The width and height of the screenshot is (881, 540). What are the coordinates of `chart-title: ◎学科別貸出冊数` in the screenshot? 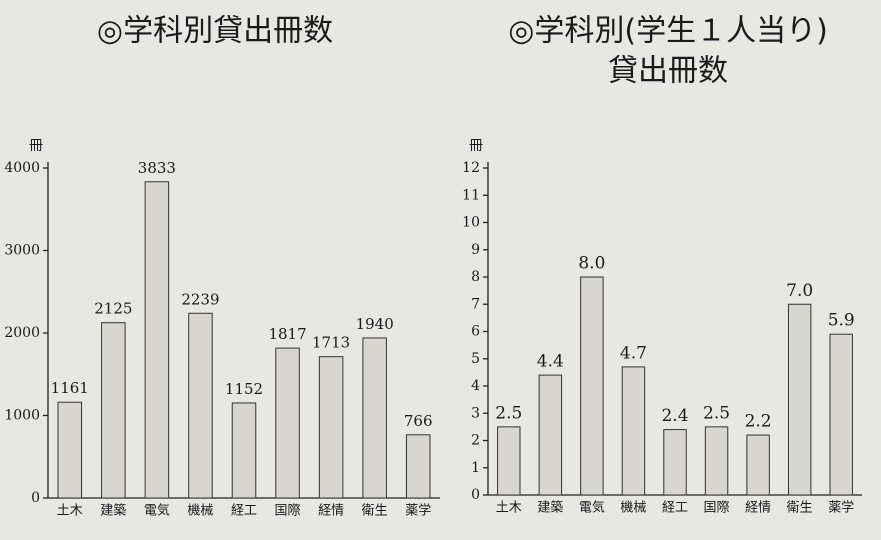 It's located at (215, 31).